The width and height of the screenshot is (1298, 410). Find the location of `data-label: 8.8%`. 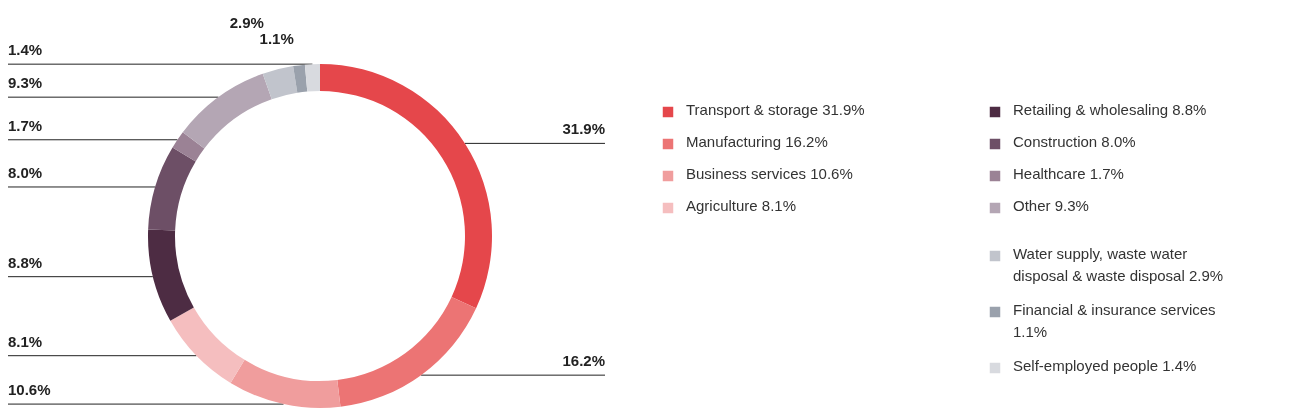

data-label: 8.8% is located at coordinates (25, 262).